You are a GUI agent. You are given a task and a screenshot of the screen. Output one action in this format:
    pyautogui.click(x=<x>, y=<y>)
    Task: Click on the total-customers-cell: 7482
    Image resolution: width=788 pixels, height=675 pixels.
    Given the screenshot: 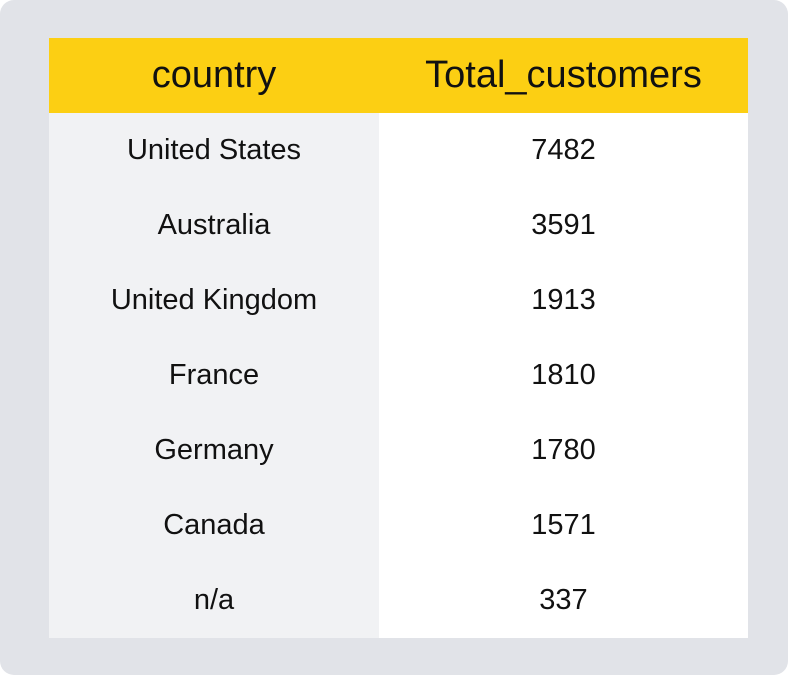 What is the action you would take?
    pyautogui.click(x=563, y=150)
    